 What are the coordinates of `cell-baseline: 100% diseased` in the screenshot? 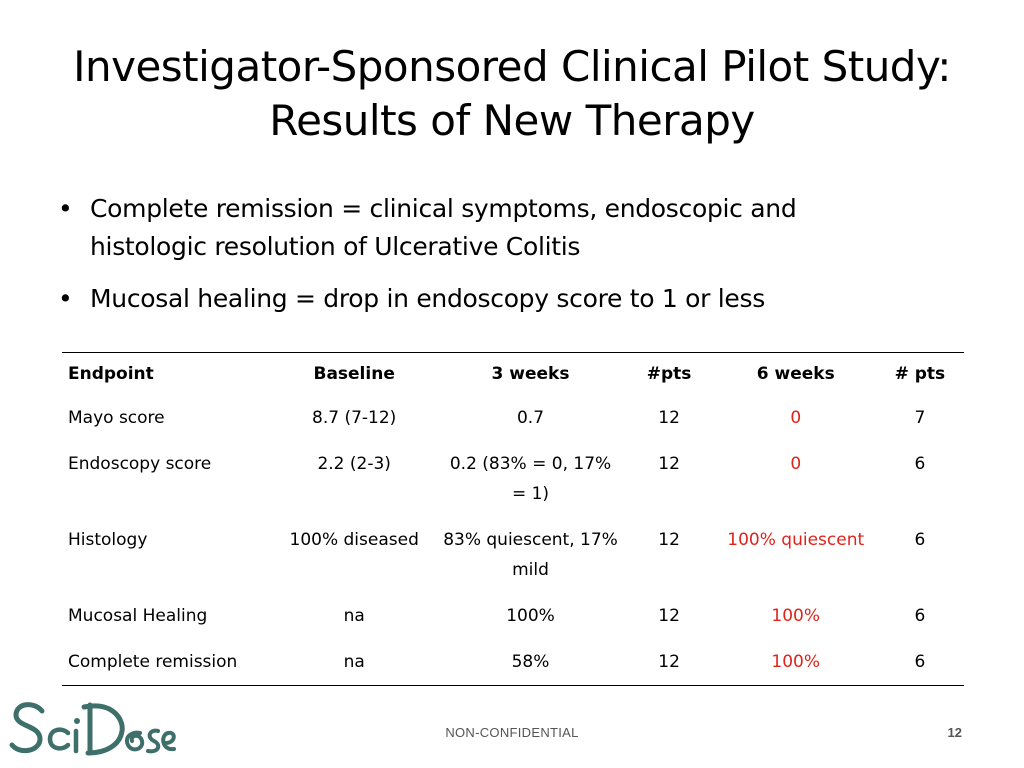 It's located at (354, 540).